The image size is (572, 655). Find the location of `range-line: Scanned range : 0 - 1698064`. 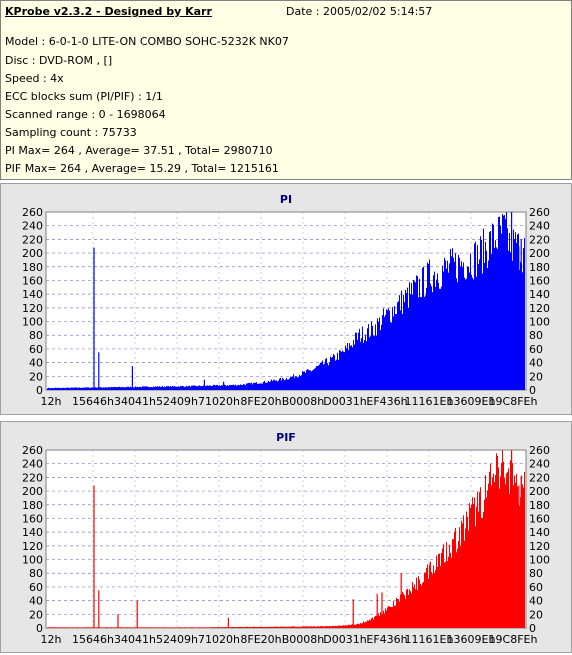

range-line: Scanned range : 0 - 1698064 is located at coordinates (85, 114).